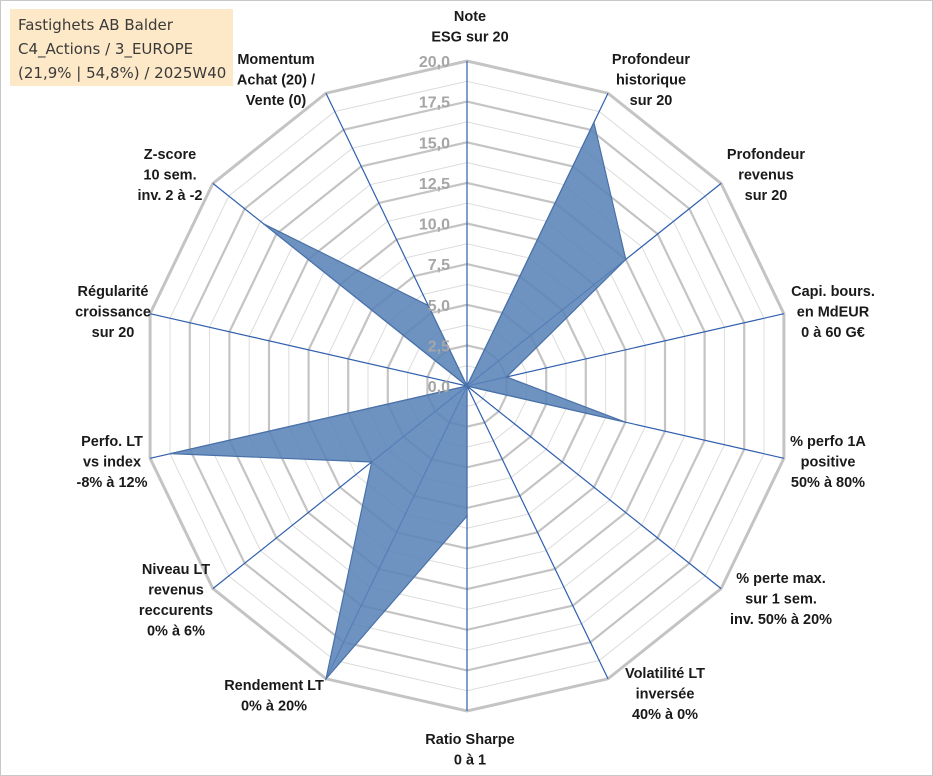 The width and height of the screenshot is (933, 776). I want to click on radar-tick-labels: 0,0 2,5 5,0 7,5 10,0 12,5 15,0 17,5 20,0, so click(434, 225).